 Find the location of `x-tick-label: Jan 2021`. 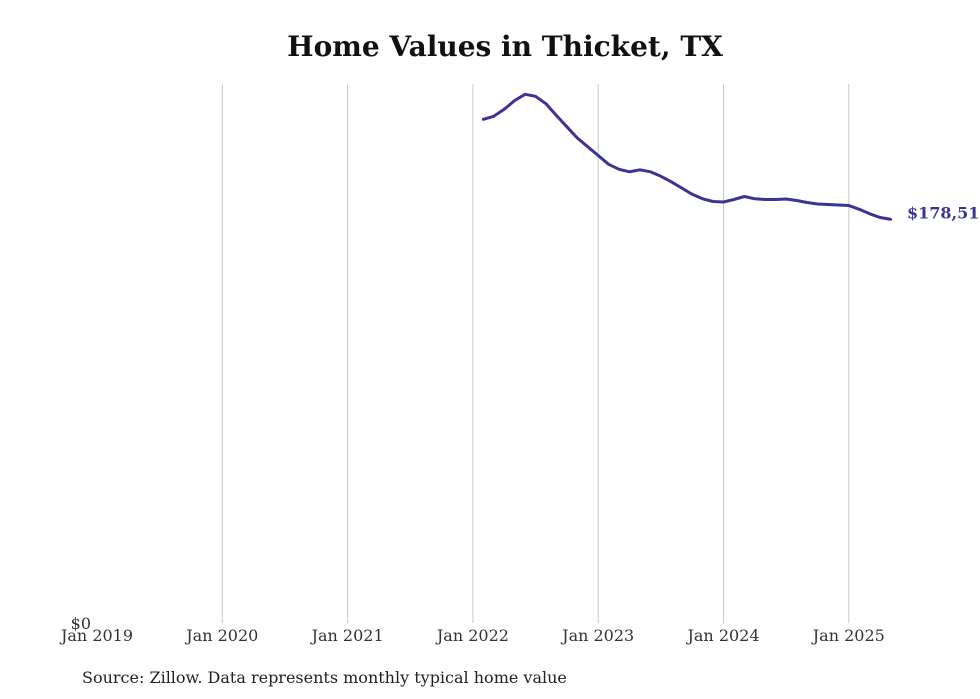

x-tick-label: Jan 2021 is located at coordinates (347, 635).